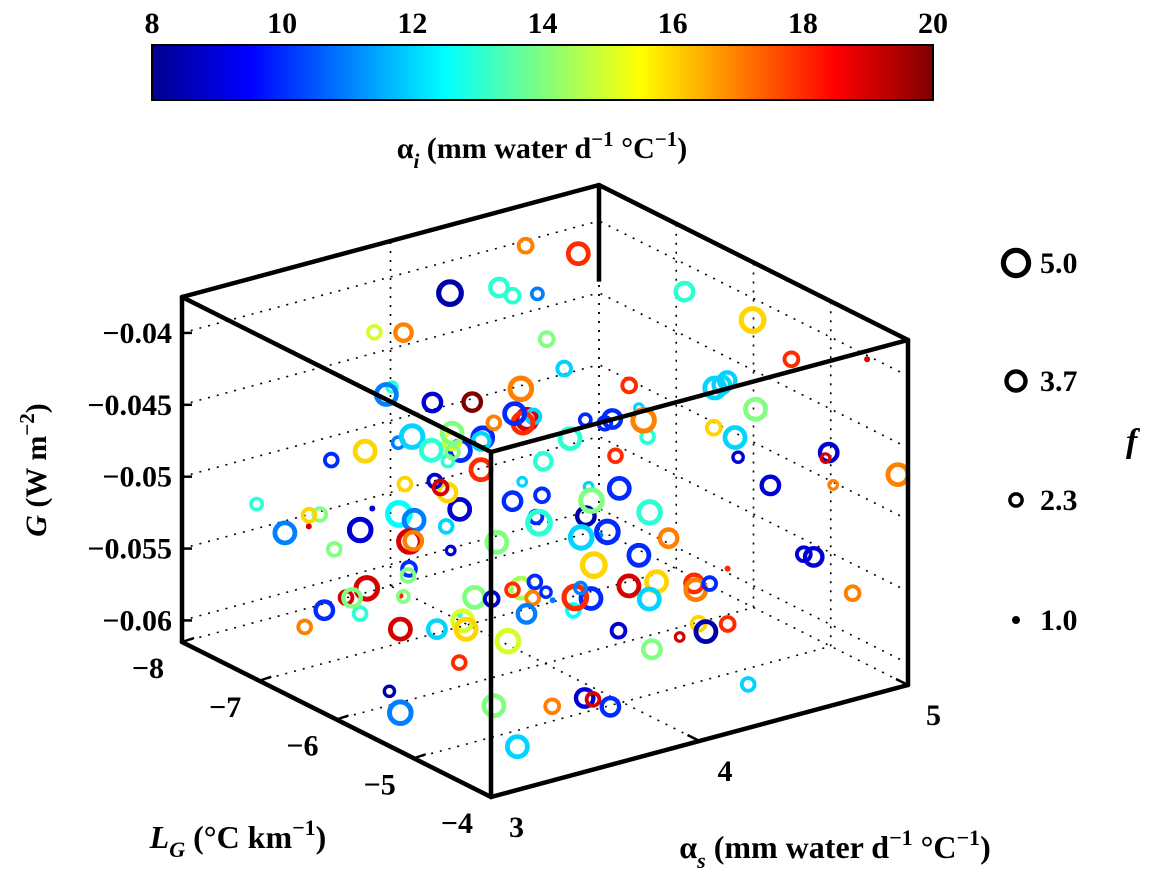 This screenshot has height=890, width=1156. Describe the element at coordinates (673, 23) in the screenshot. I see `colorbar-tick-label: 16` at that location.